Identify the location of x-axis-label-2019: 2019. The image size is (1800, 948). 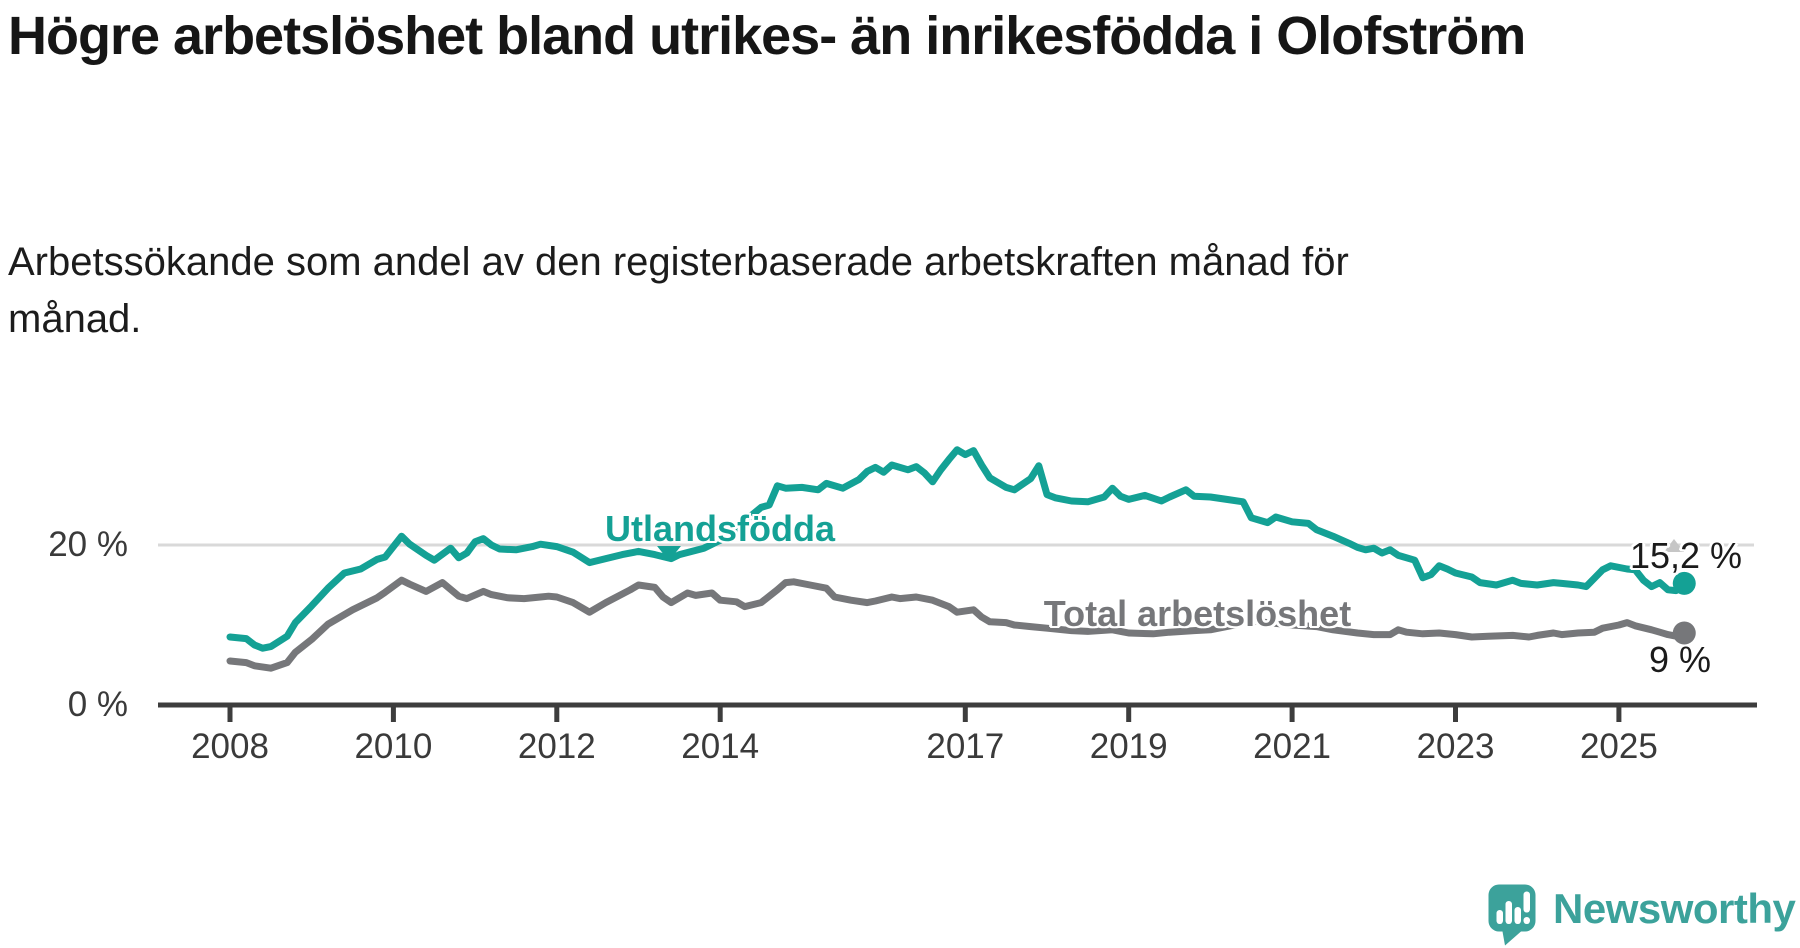
(1128, 746).